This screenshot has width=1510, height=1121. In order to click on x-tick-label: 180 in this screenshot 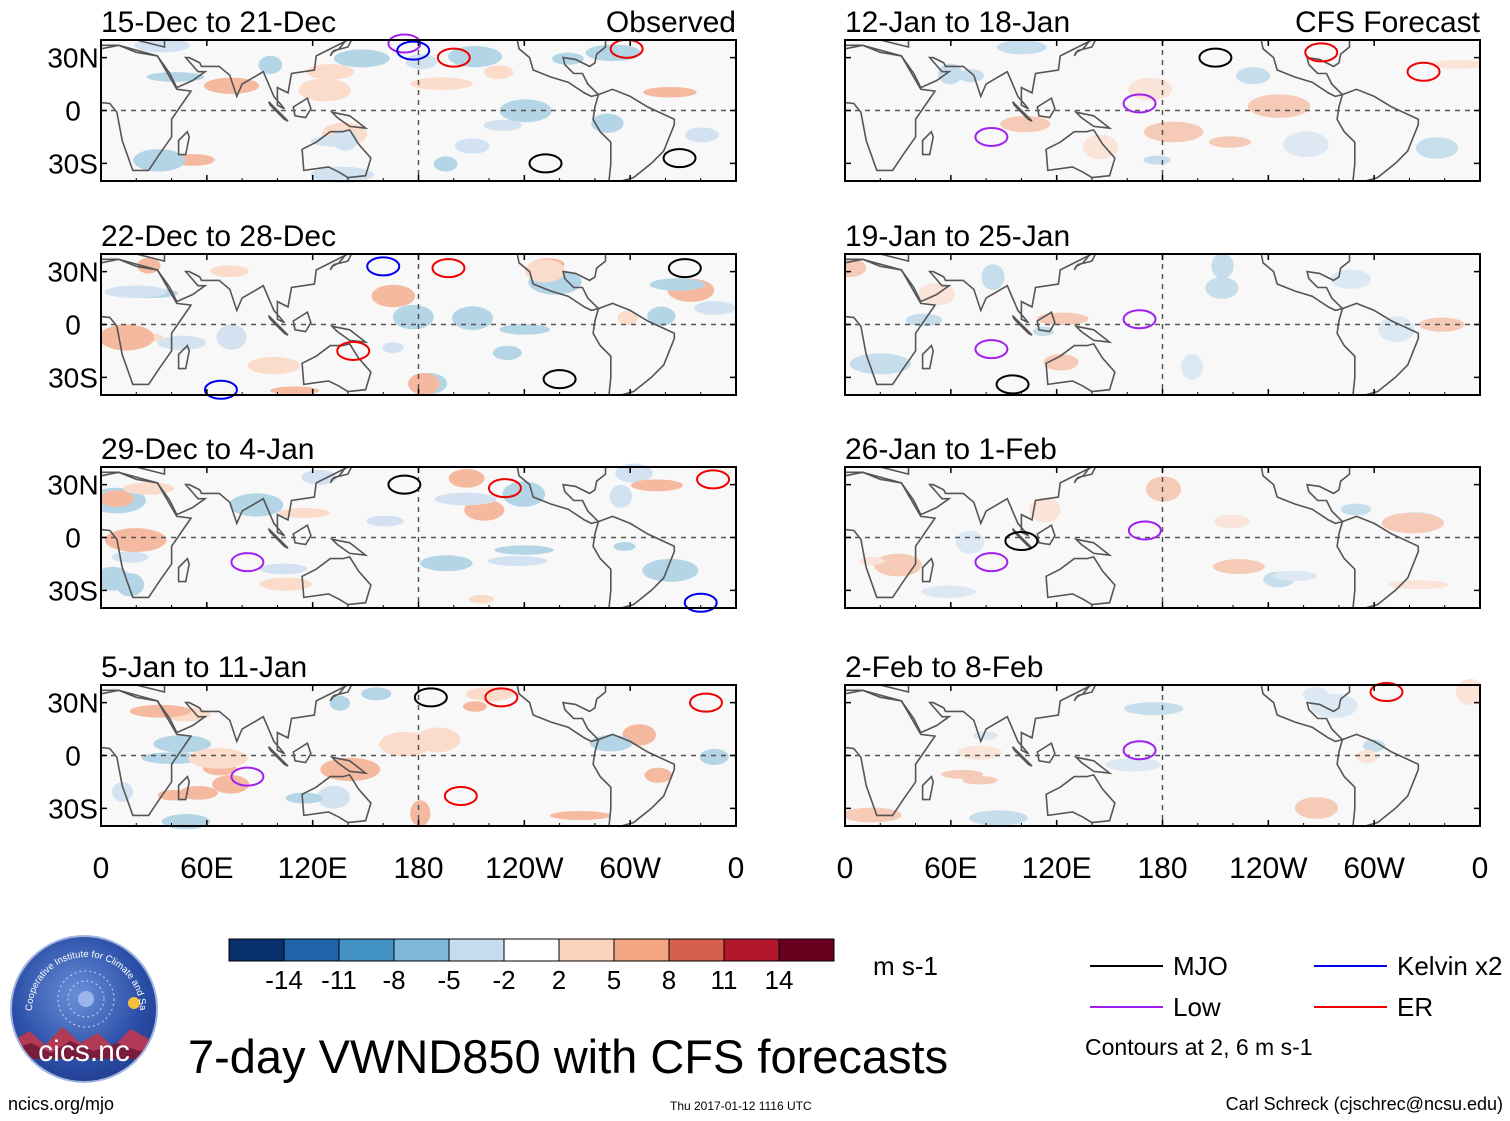, I will do `click(418, 868)`.